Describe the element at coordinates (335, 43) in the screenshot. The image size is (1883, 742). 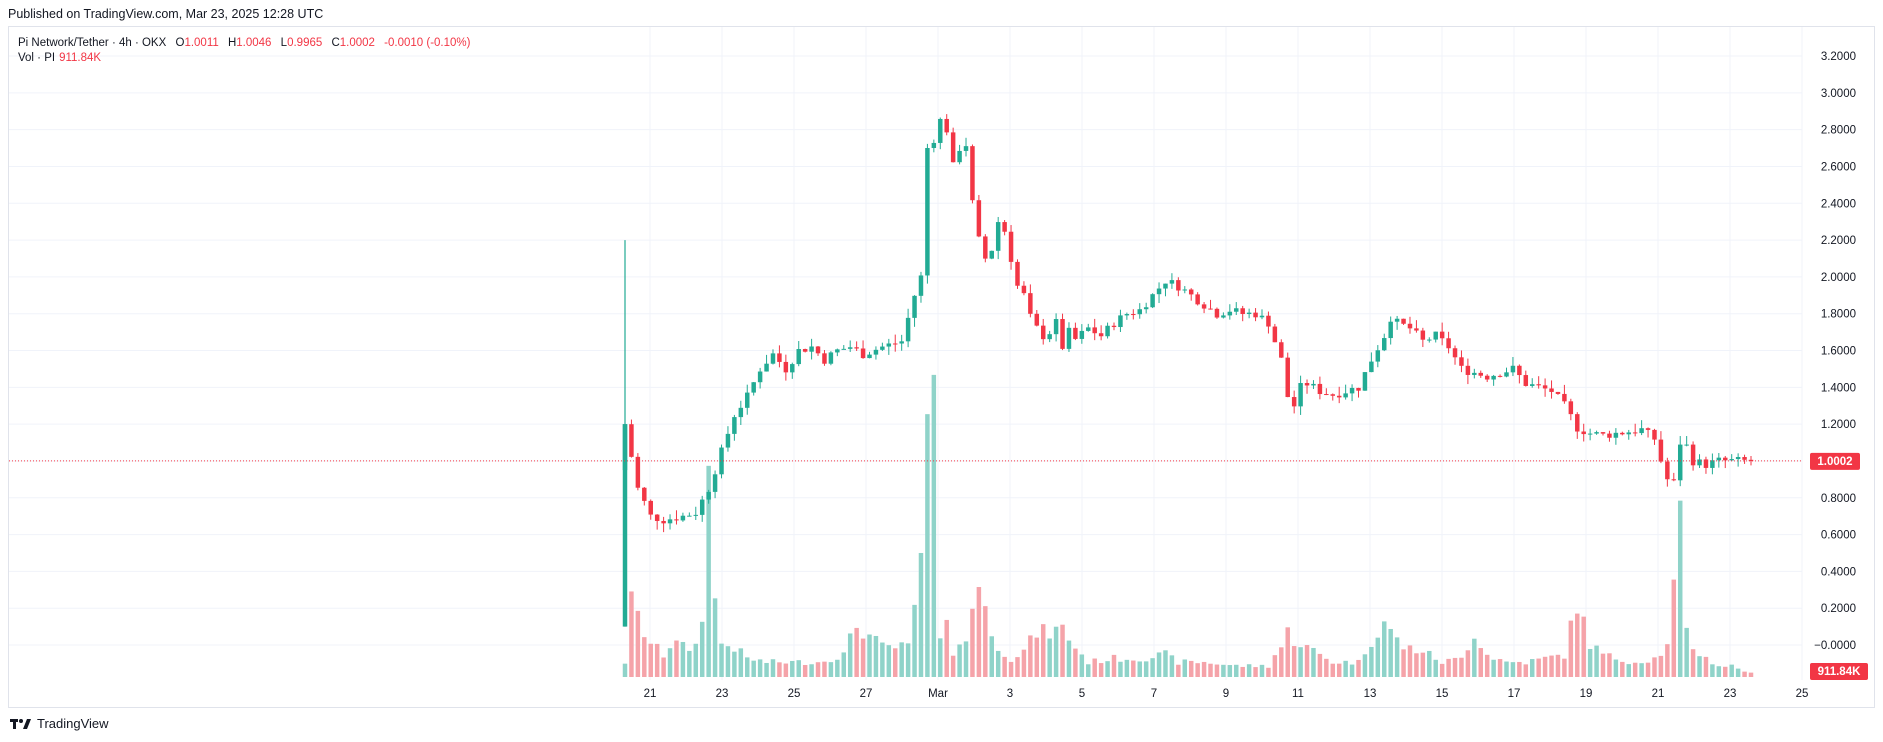
I see `close-label: C` at that location.